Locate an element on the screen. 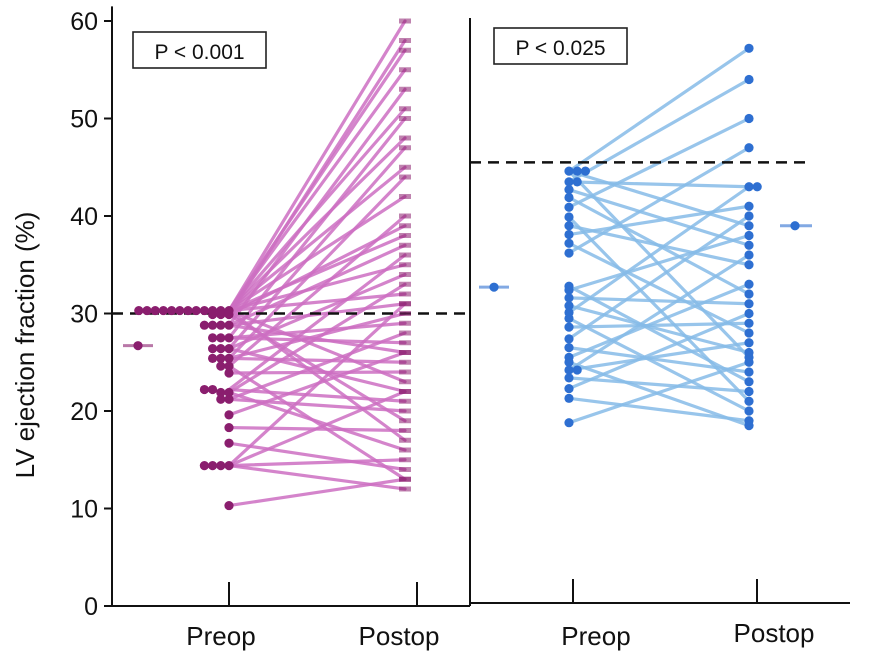 The height and width of the screenshot is (669, 871). x-label-right-preop: Preop is located at coordinates (595, 636).